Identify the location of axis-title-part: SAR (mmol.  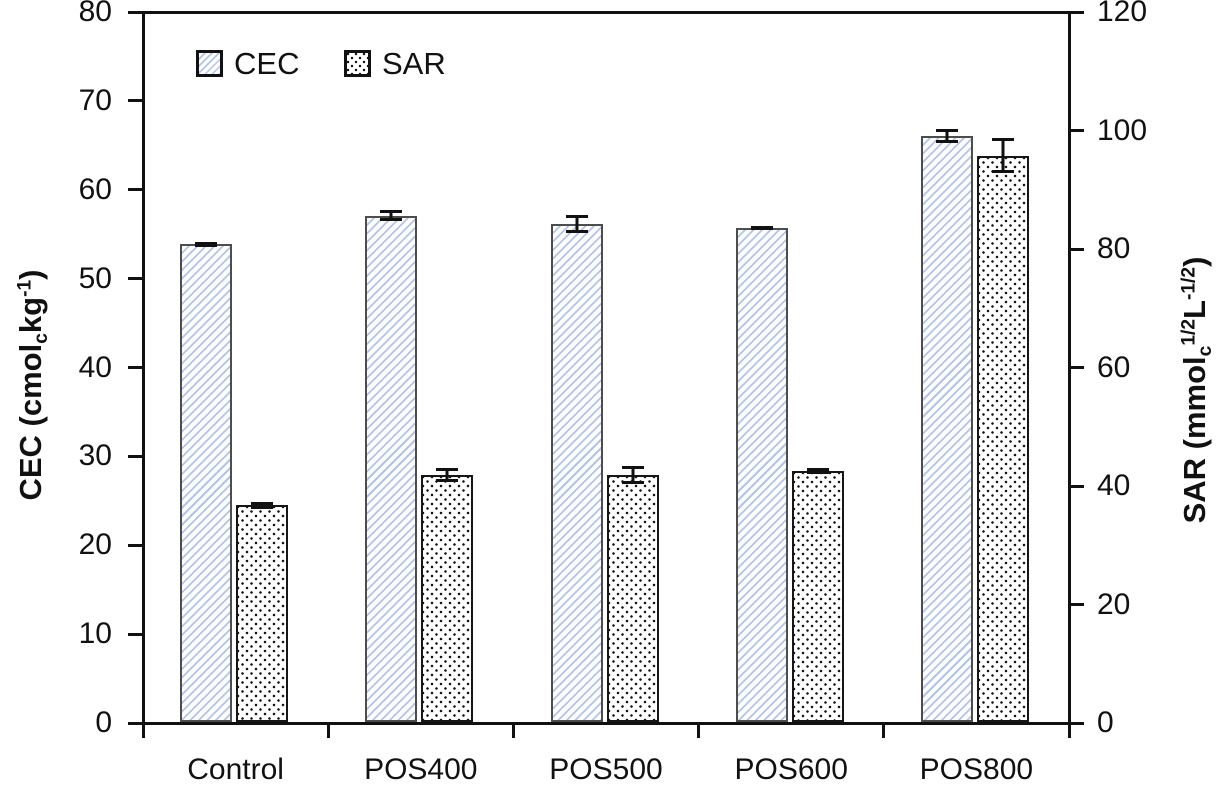
(1194, 440).